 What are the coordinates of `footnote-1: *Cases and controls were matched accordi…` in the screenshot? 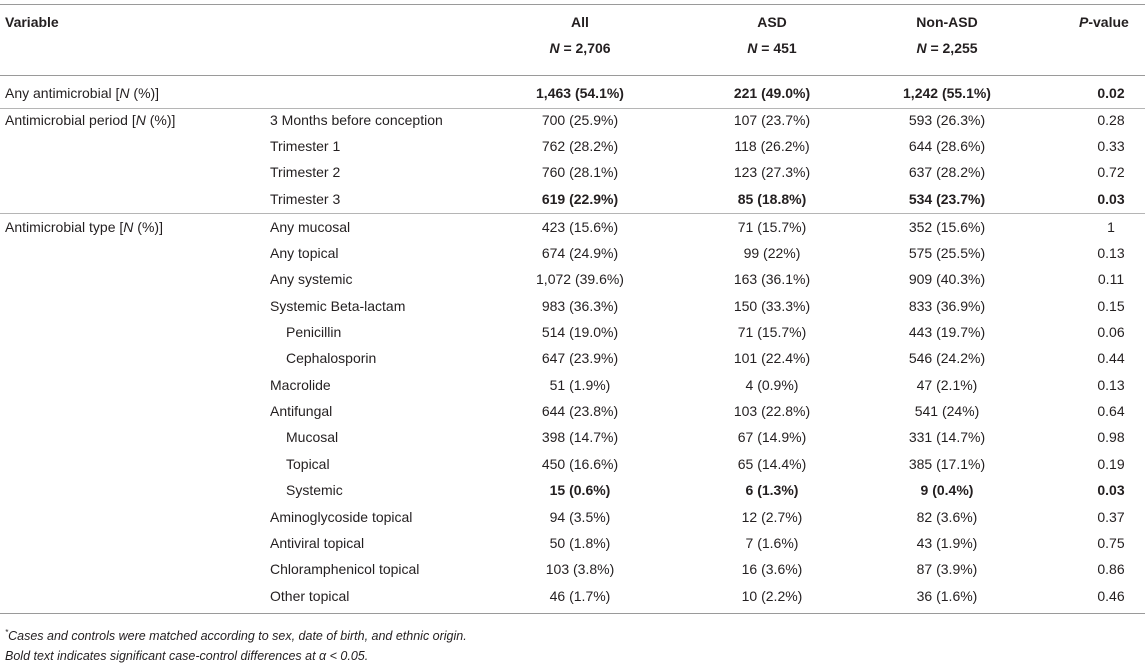 It's located at (236, 636).